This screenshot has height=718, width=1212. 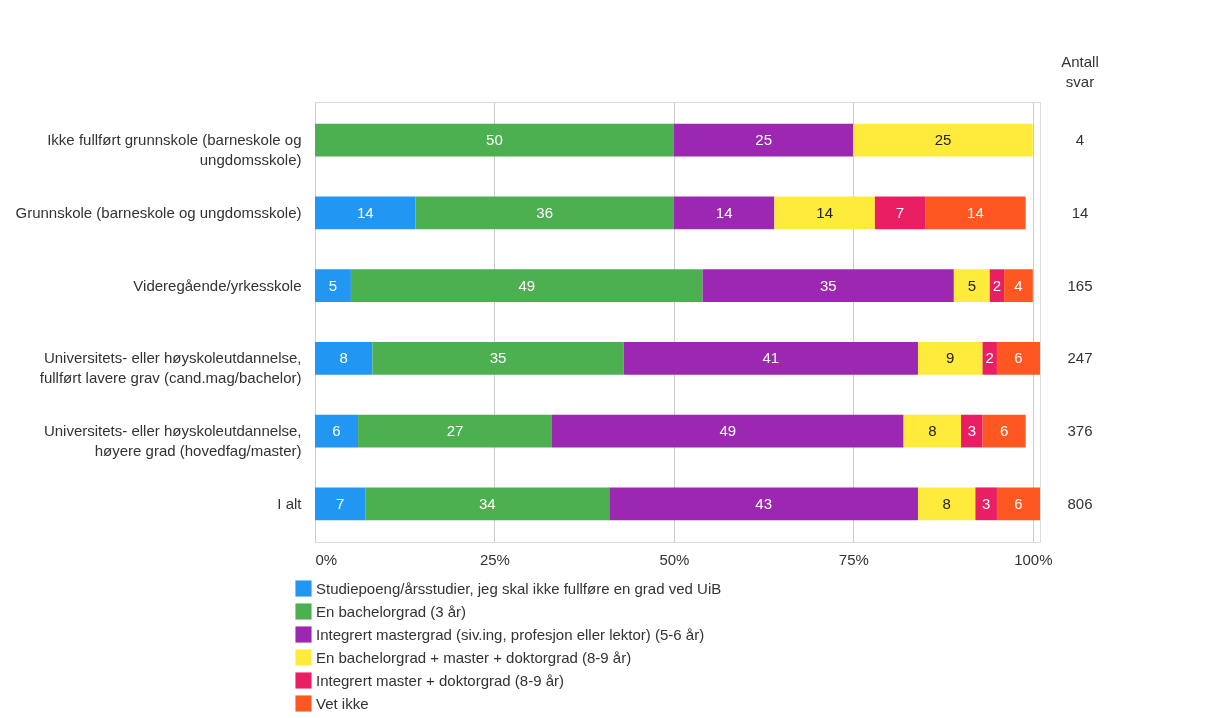 I want to click on text: 806, so click(x=1080, y=503).